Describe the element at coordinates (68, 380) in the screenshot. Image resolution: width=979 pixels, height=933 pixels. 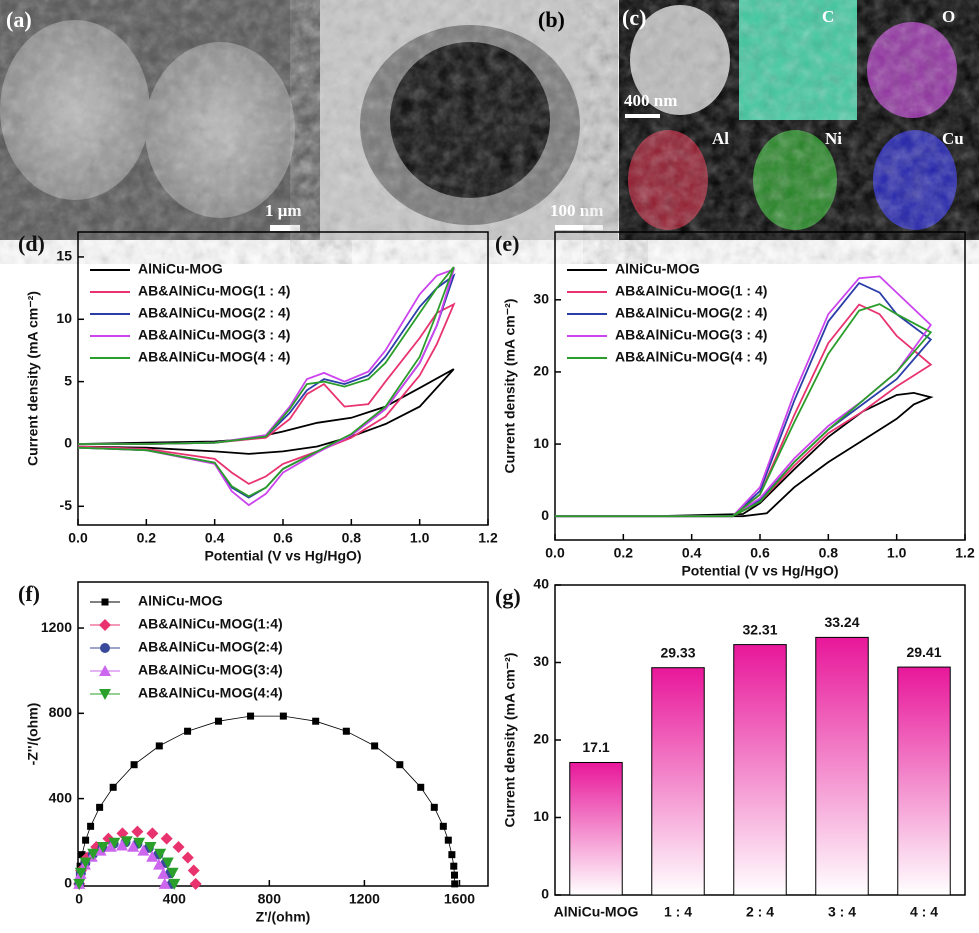
I see `y-tick-label: 5` at that location.